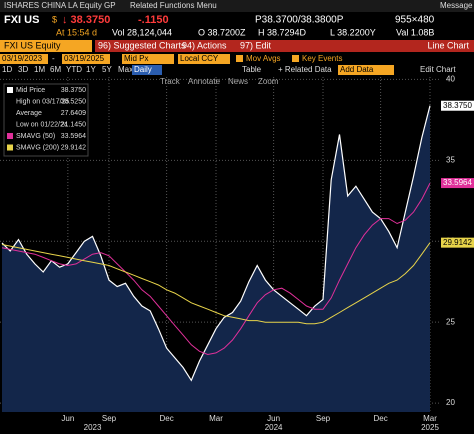 The width and height of the screenshot is (474, 434). What do you see at coordinates (448, 45) in the screenshot?
I see `chart-type: Line Chart` at bounding box center [448, 45].